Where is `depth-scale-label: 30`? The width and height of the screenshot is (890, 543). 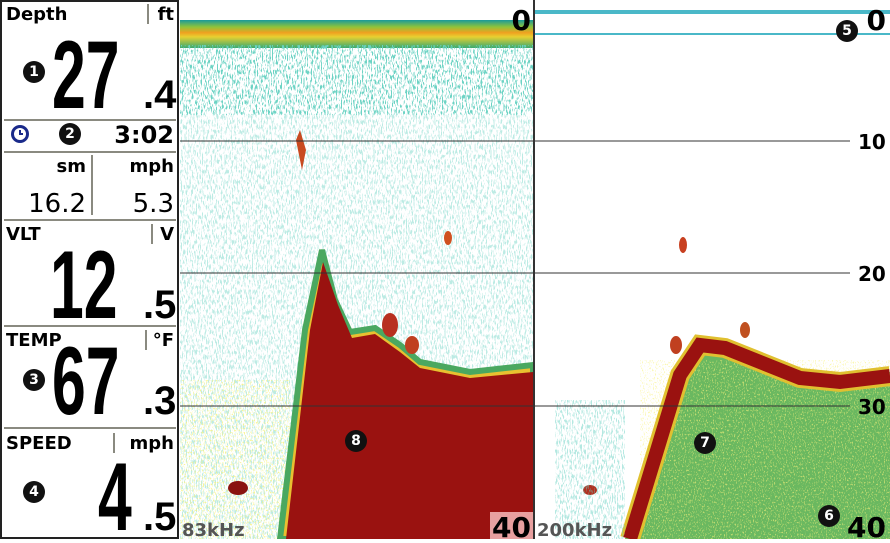
depth-scale-label: 30 is located at coordinates (872, 407).